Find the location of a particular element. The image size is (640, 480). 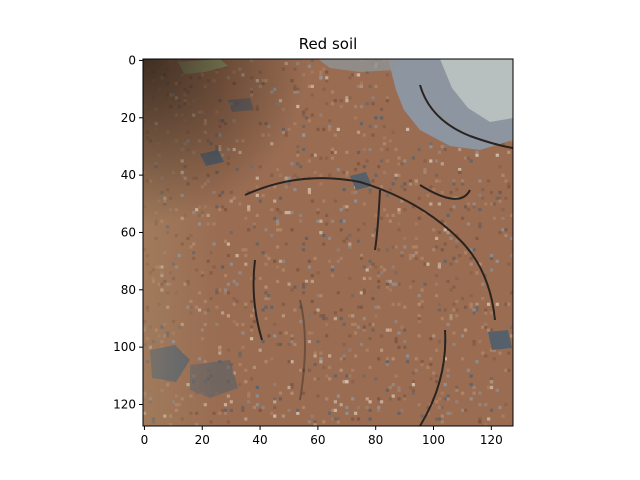

y-tick-label: 20 is located at coordinates (128, 118).